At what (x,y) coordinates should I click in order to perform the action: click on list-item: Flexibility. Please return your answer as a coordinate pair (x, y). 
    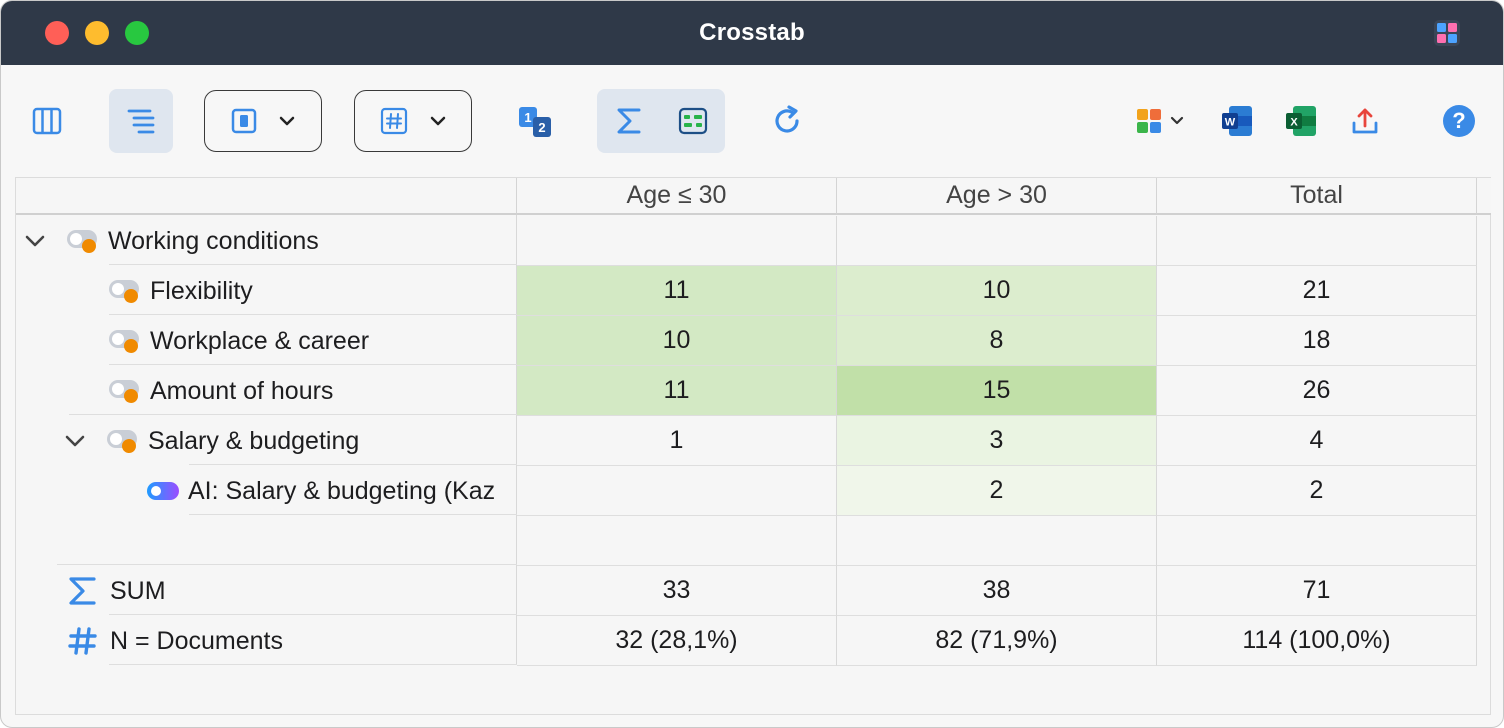
    Looking at the image, I should click on (312, 291).